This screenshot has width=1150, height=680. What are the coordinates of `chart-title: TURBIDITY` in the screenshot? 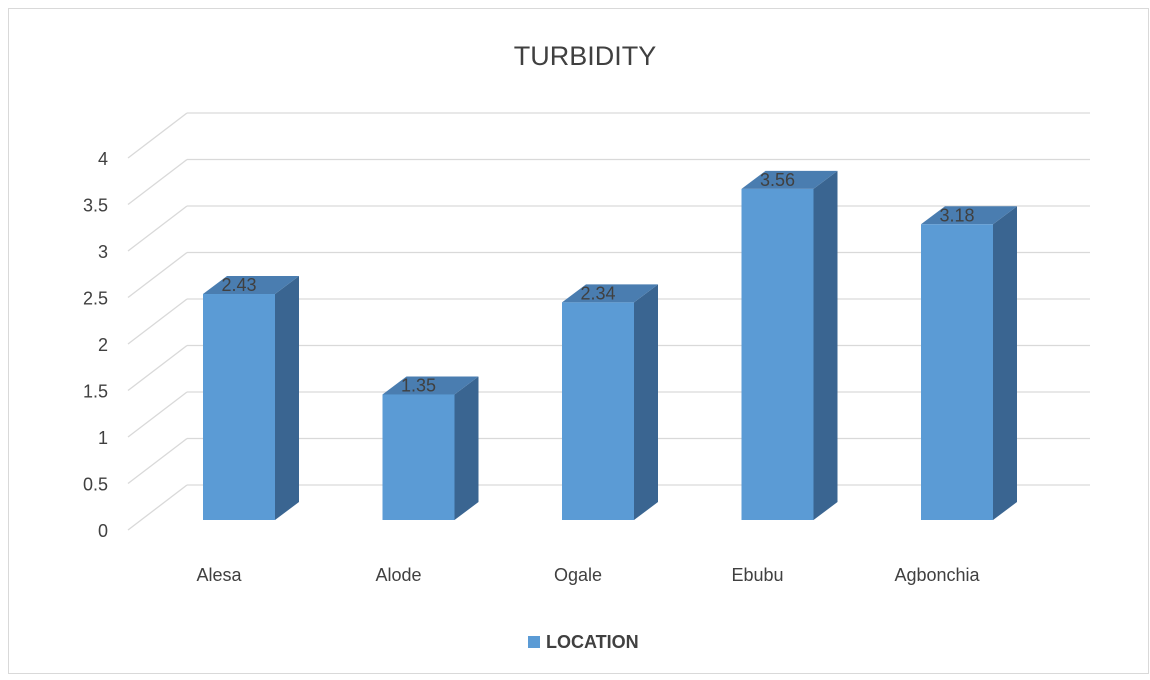 It's located at (585, 56).